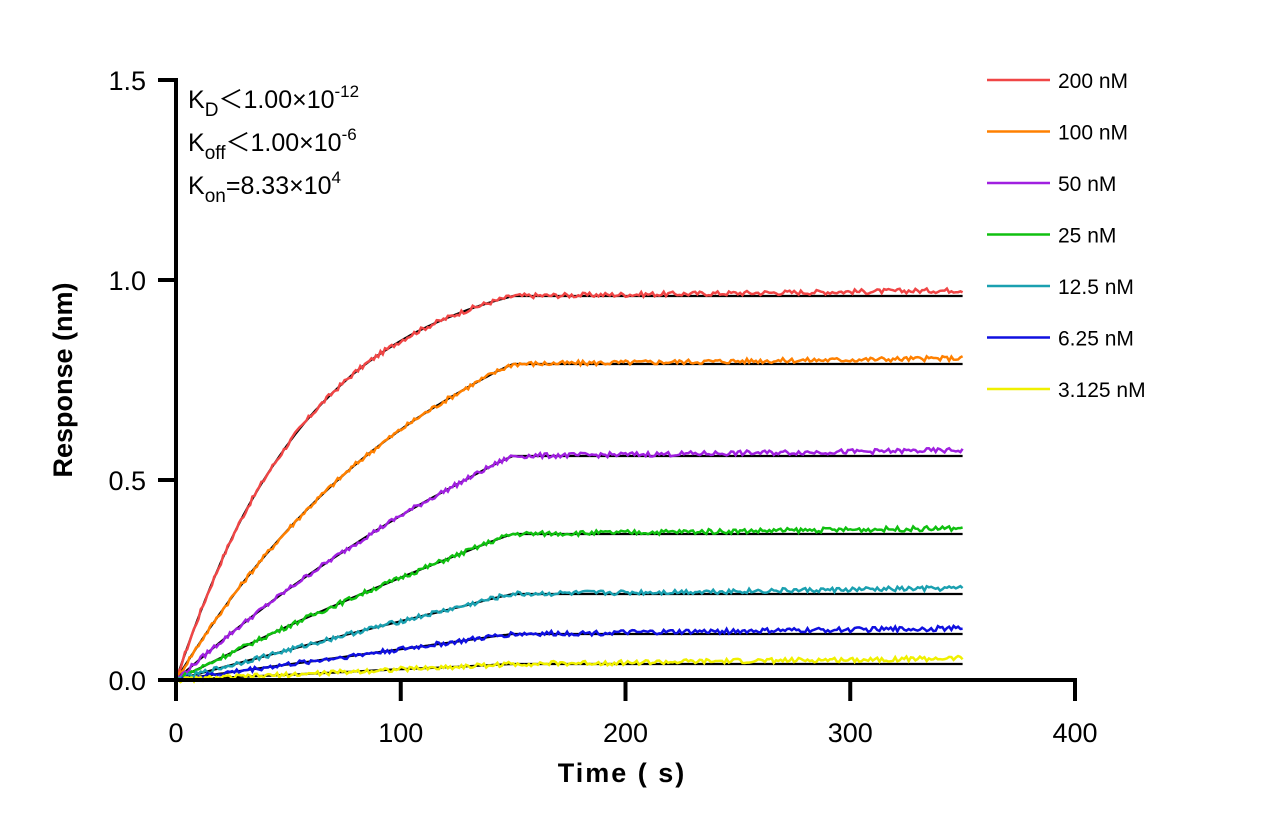 The width and height of the screenshot is (1268, 833). I want to click on legend-item: 200 nM, so click(1057, 81).